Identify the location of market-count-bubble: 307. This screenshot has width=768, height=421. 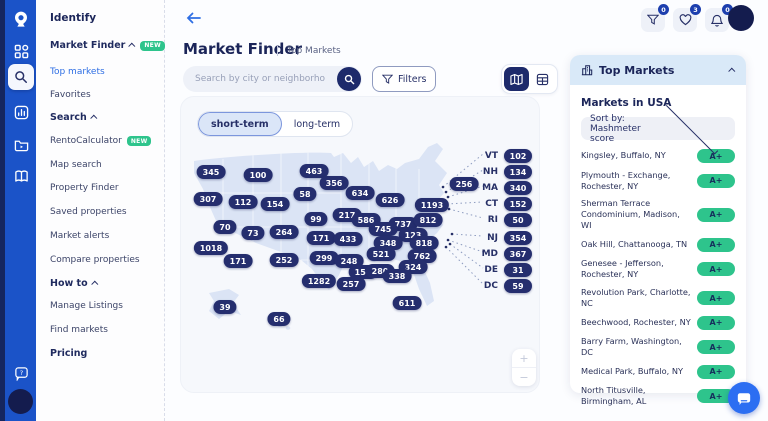
(208, 199).